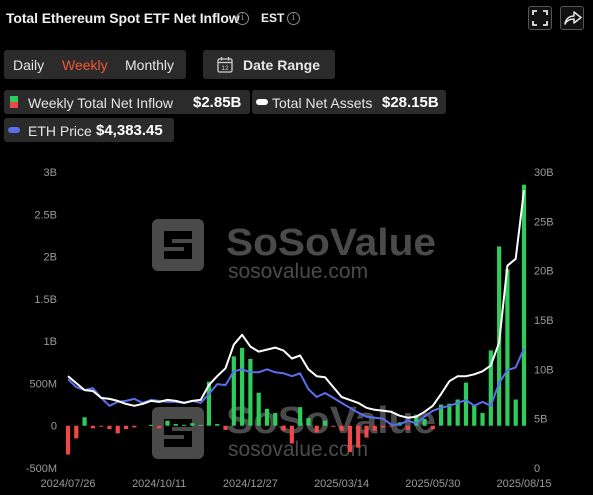 This screenshot has height=495, width=593. What do you see at coordinates (60, 131) in the screenshot?
I see `legend-price-name: ETH Price` at bounding box center [60, 131].